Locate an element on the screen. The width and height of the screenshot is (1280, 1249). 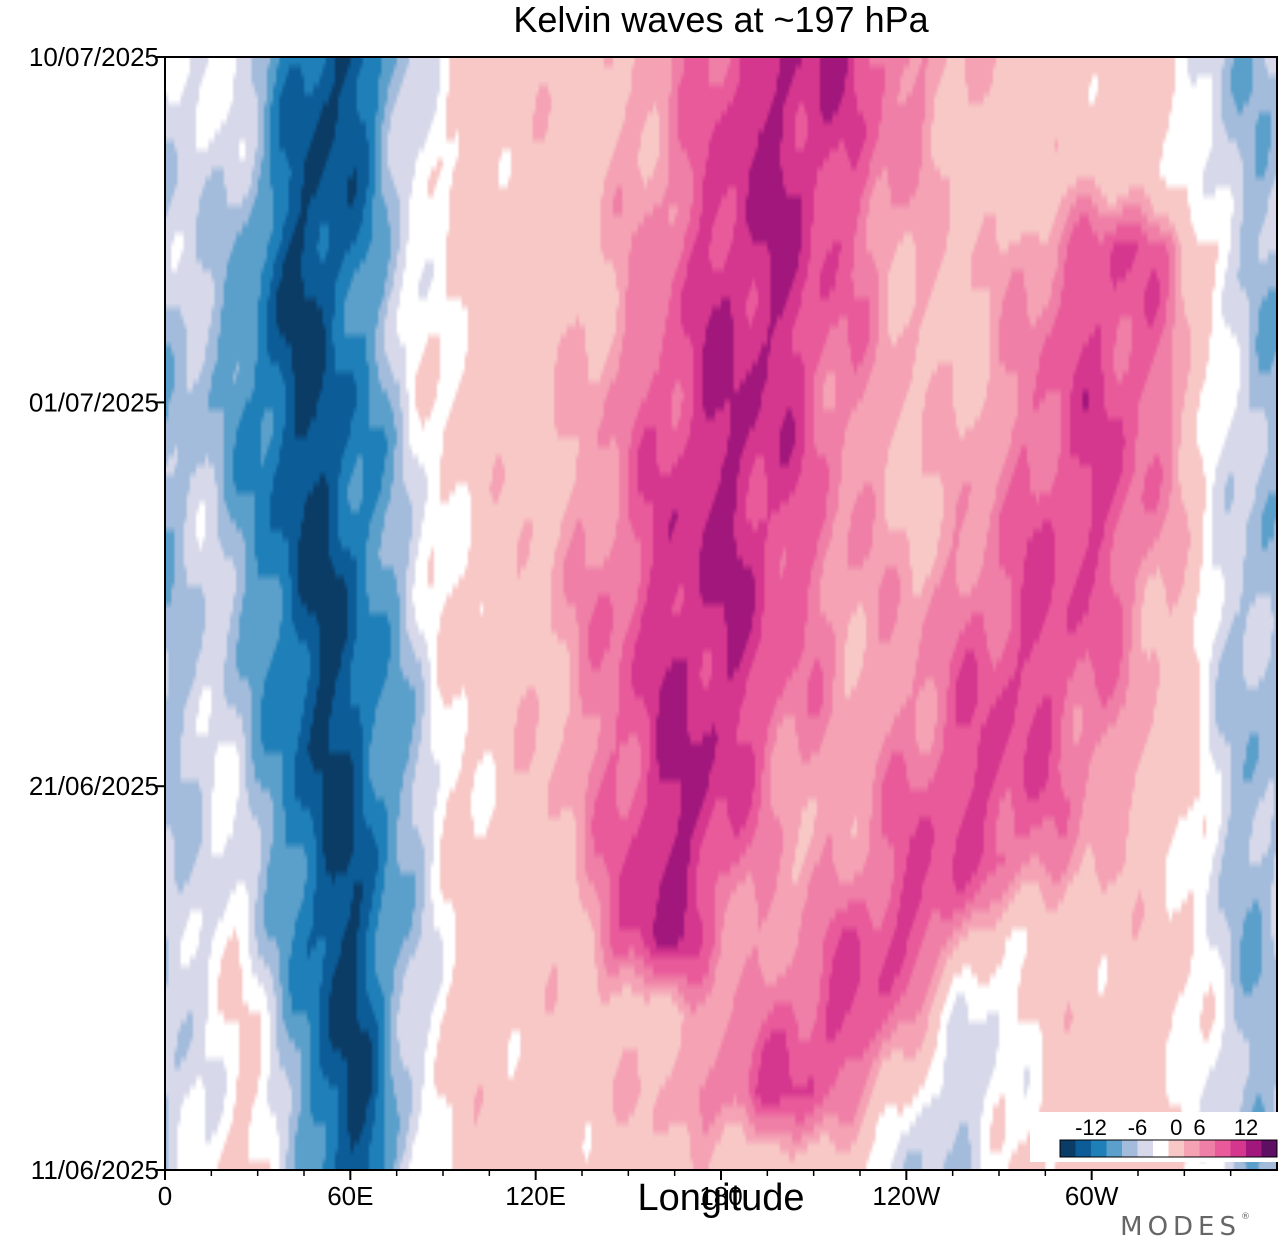
brand-logo: MODES® is located at coordinates (1185, 1227).